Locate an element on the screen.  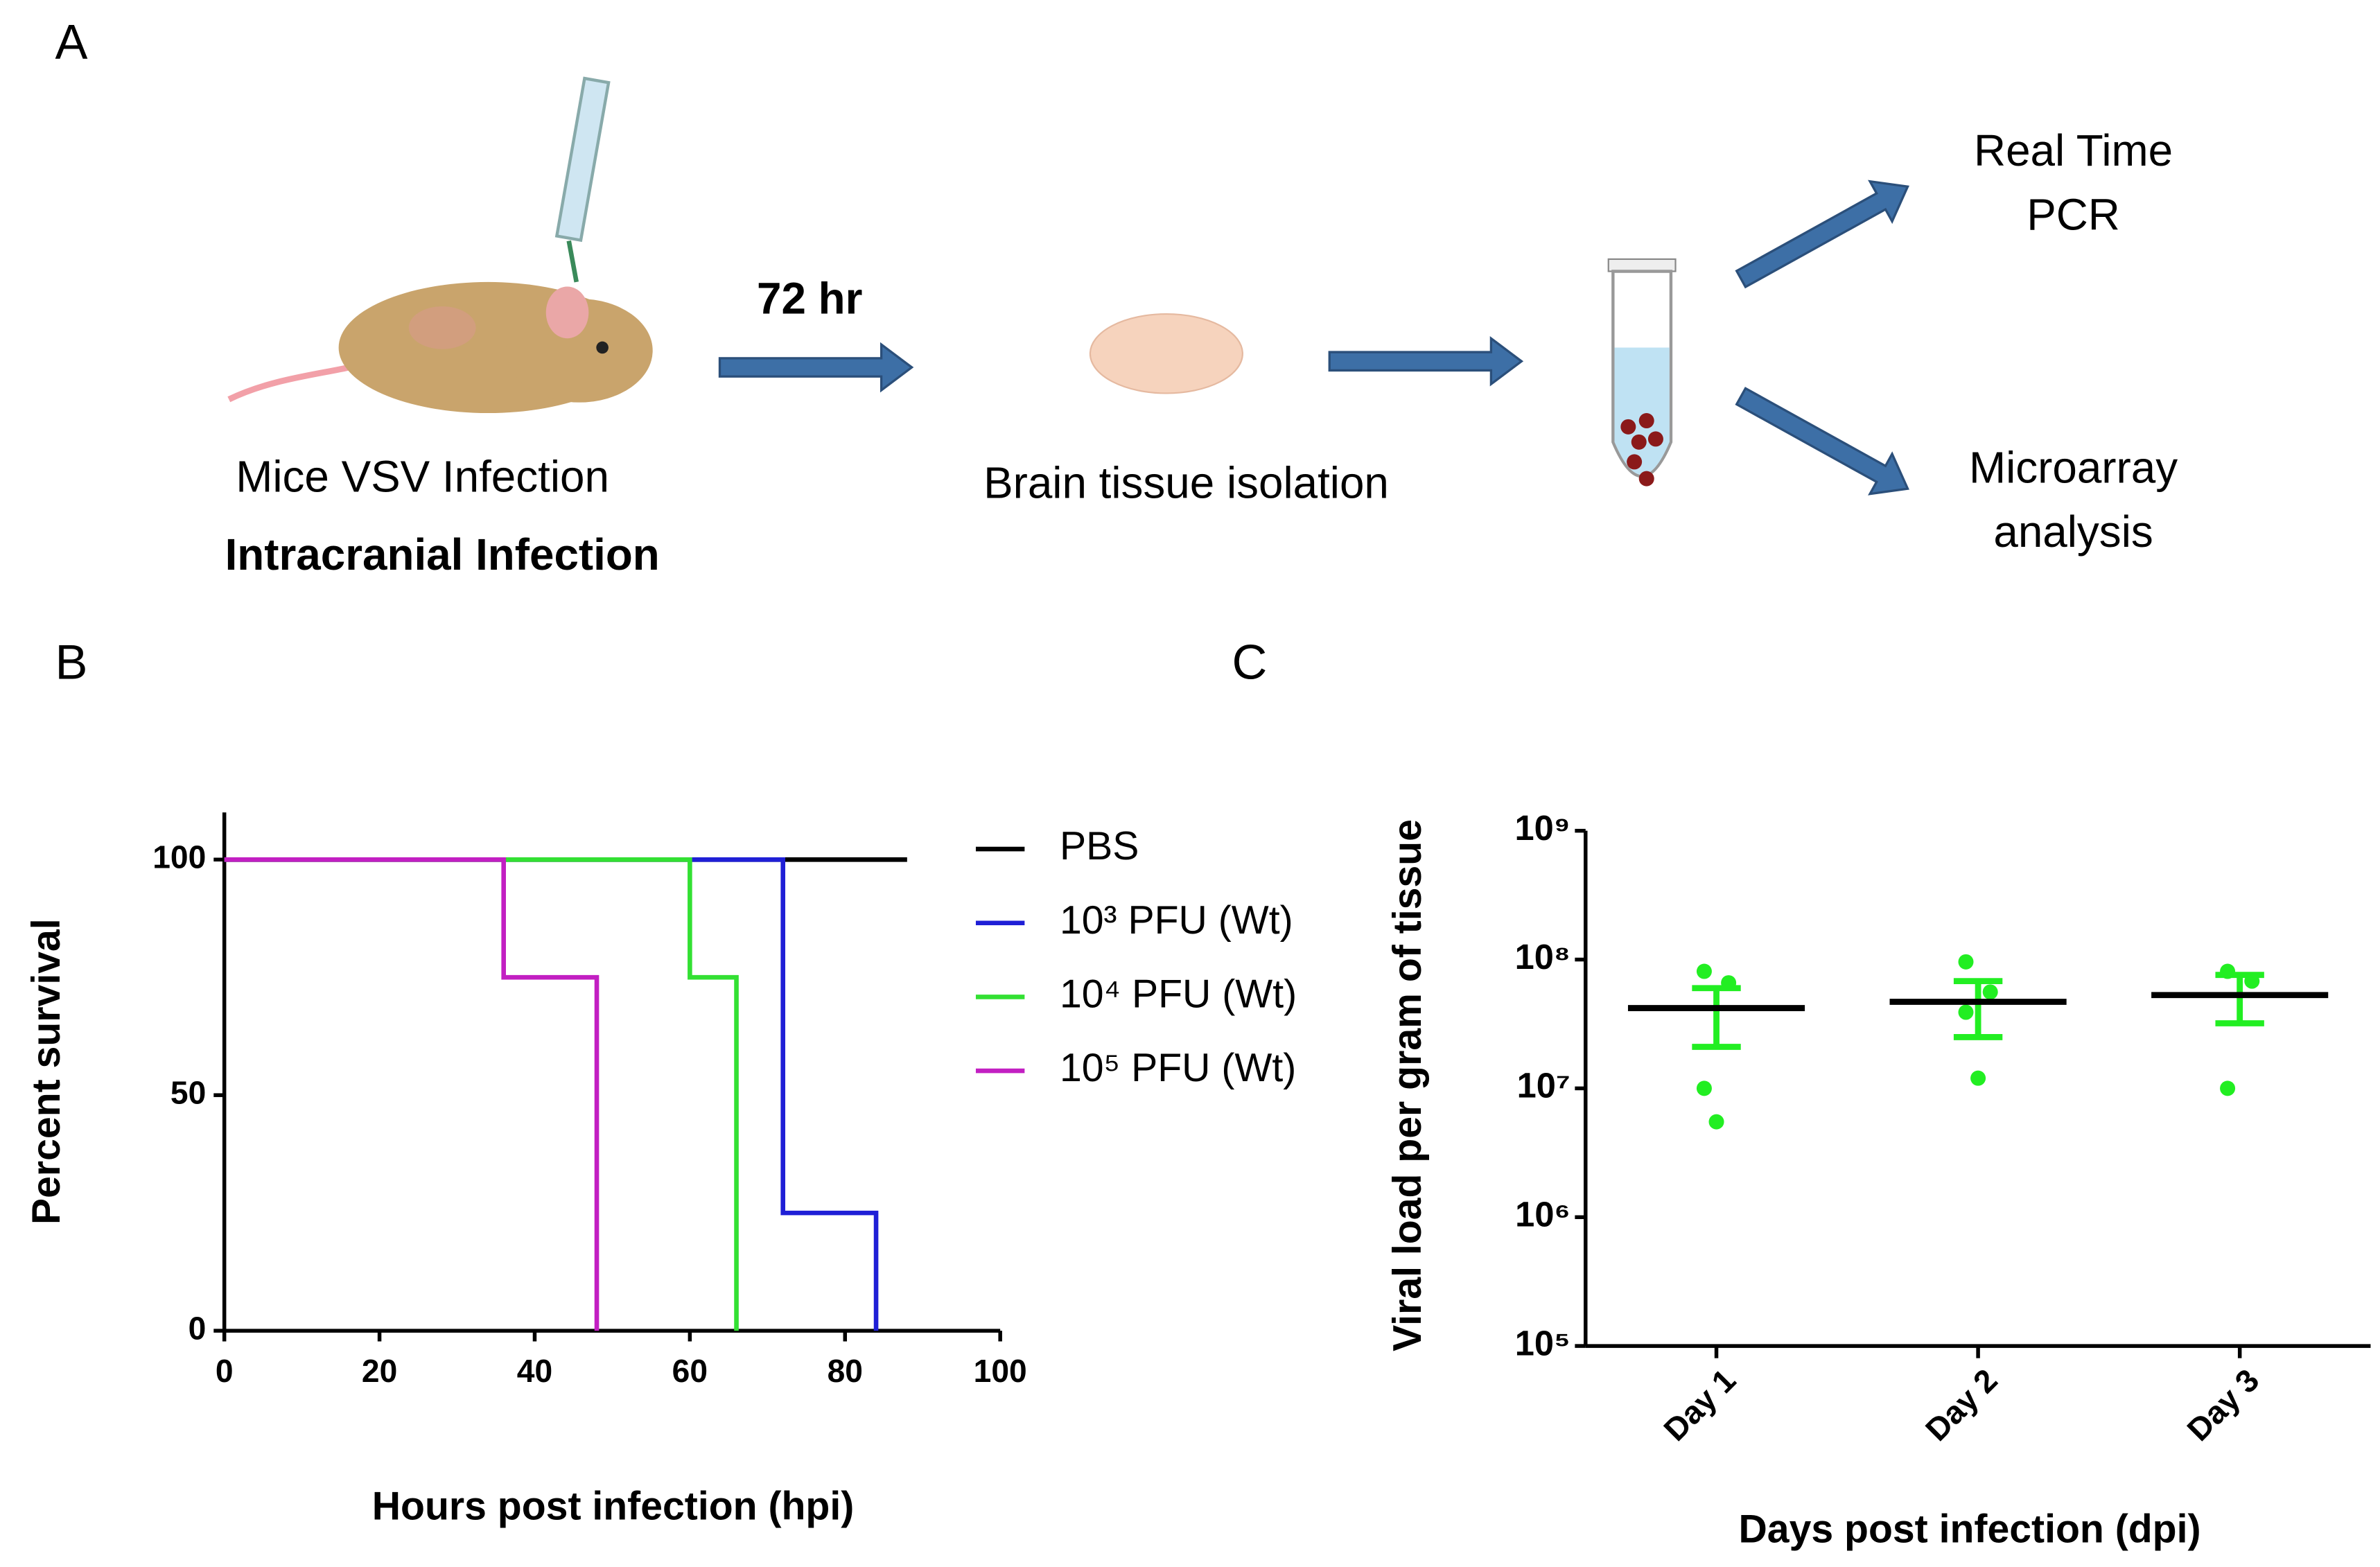
needle is located at coordinates (572, 261).